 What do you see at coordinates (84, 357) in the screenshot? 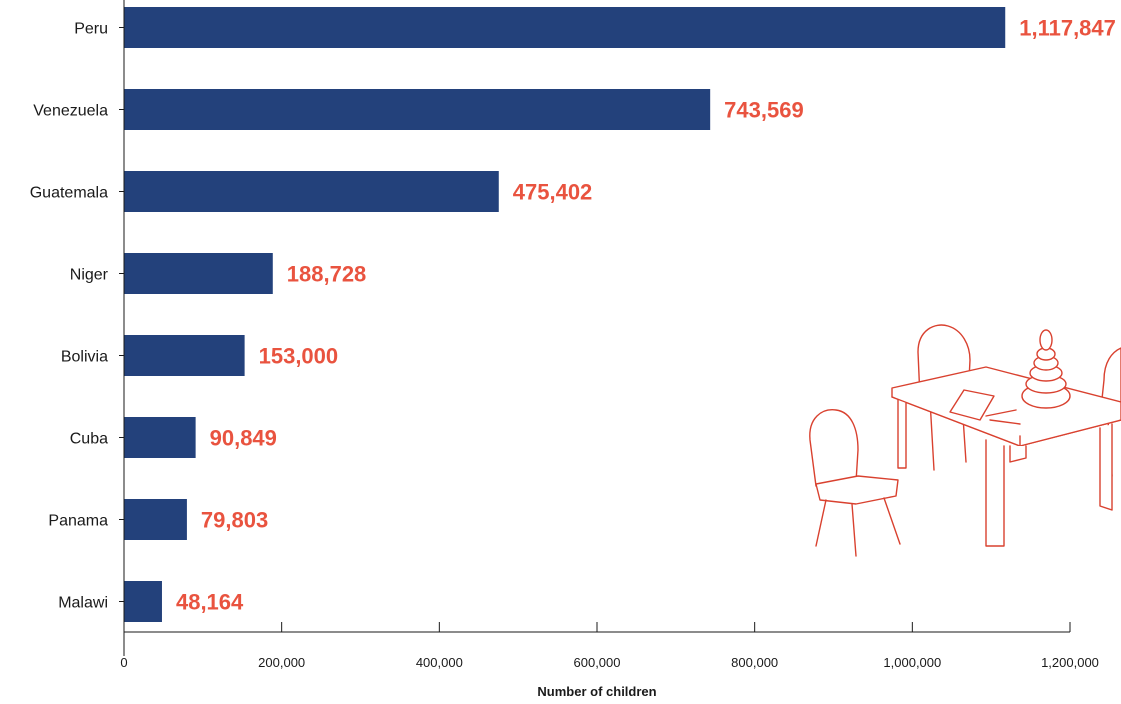
I see `category-label: Bolivia` at bounding box center [84, 357].